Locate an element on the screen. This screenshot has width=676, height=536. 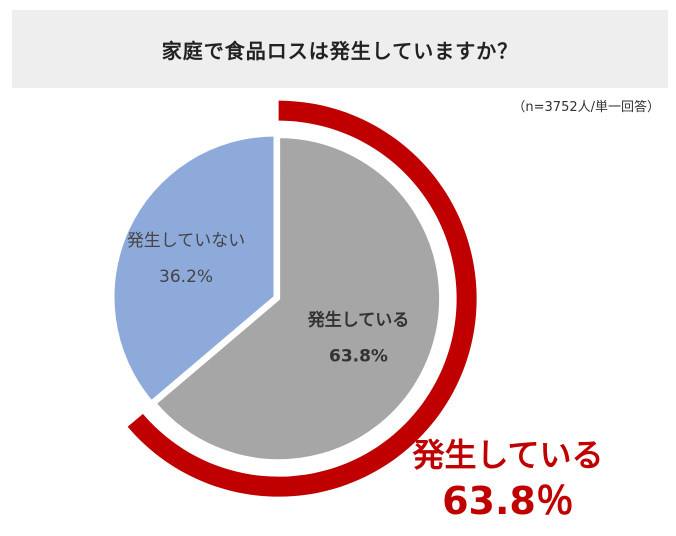
pie-slice-not-occurs is located at coordinates (194, 268).